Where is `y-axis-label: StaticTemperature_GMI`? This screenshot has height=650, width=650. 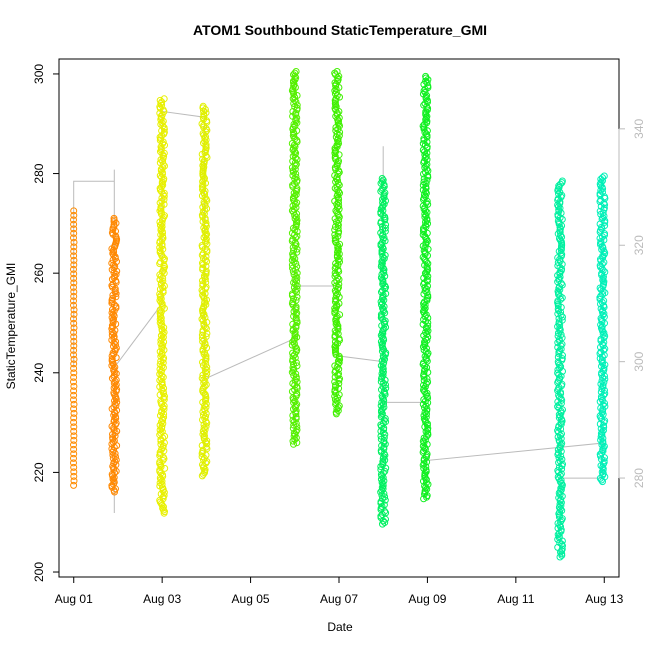
y-axis-label: StaticTemperature_GMI is located at coordinates (11, 326).